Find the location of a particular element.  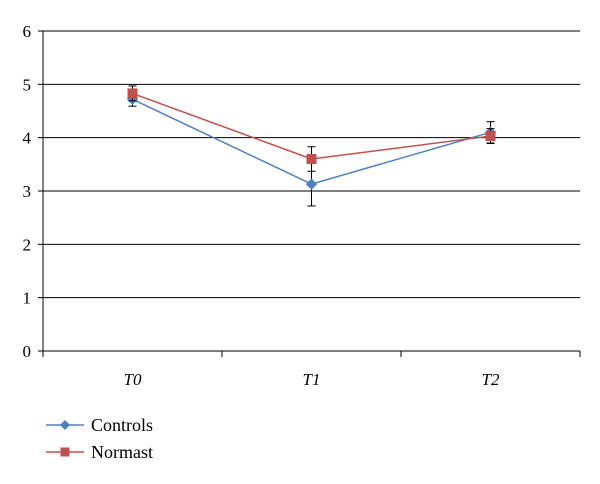

x-tick-label: T1 is located at coordinates (312, 379).